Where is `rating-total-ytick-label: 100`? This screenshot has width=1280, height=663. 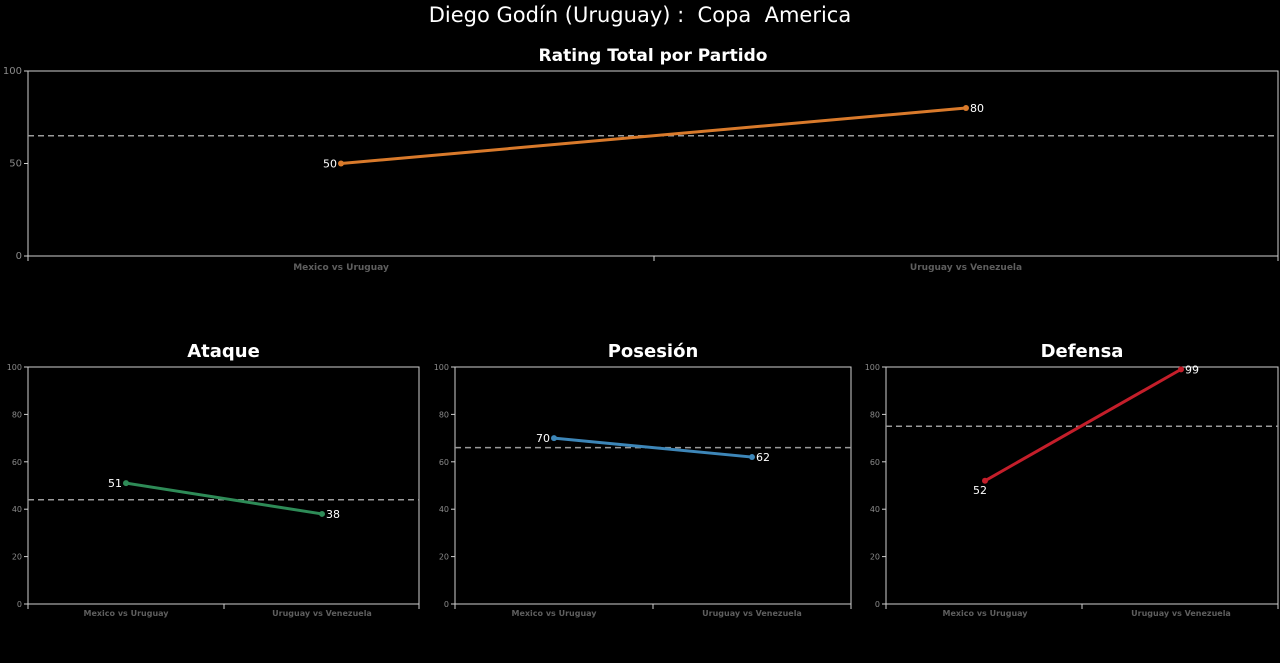
rating-total-ytick-label: 100 is located at coordinates (12, 71).